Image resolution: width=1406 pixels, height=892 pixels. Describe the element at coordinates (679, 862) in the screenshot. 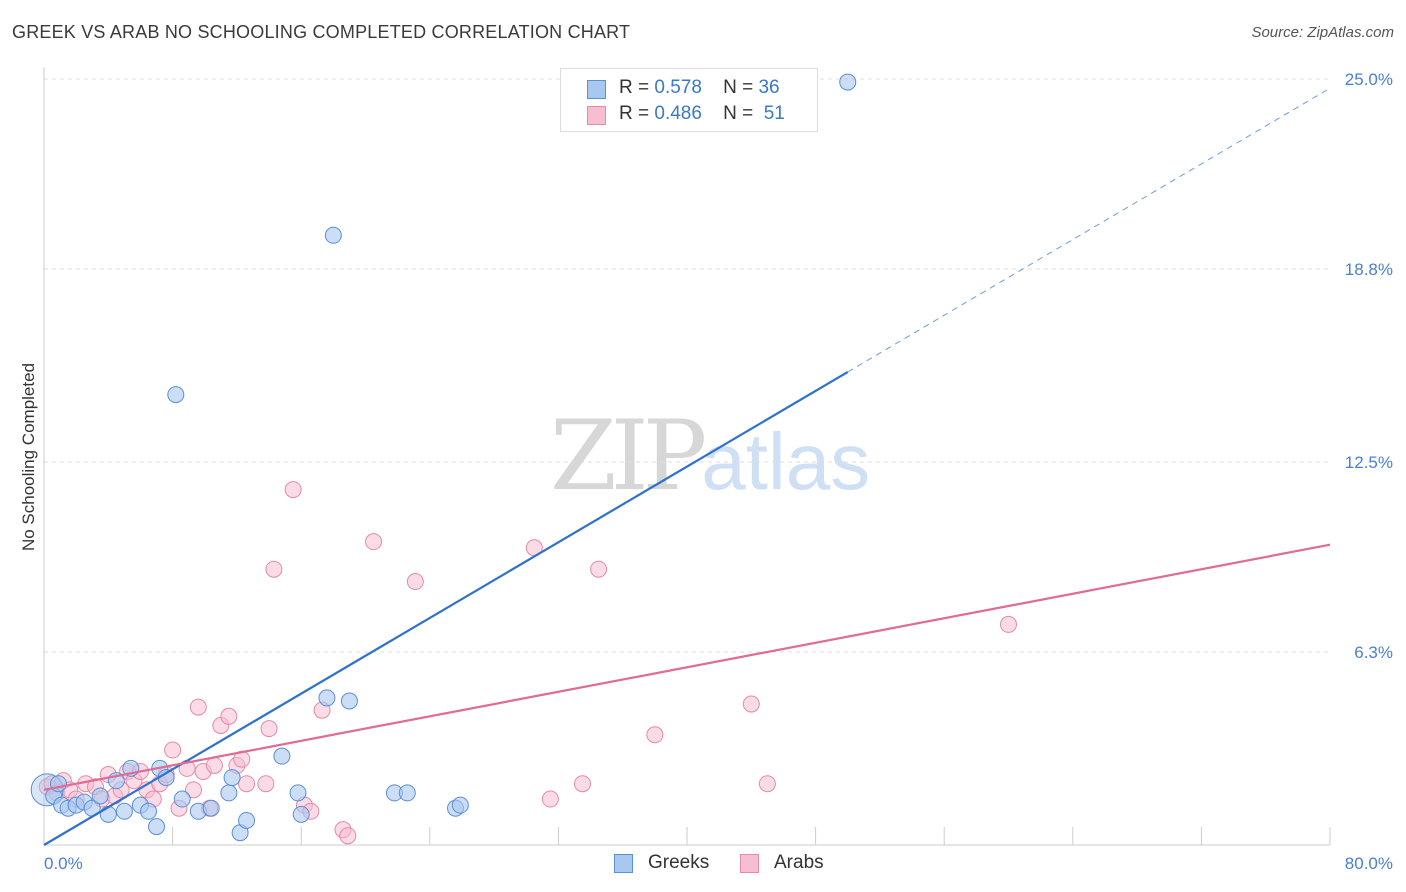

I see `greeks-legend-label: Greeks` at that location.